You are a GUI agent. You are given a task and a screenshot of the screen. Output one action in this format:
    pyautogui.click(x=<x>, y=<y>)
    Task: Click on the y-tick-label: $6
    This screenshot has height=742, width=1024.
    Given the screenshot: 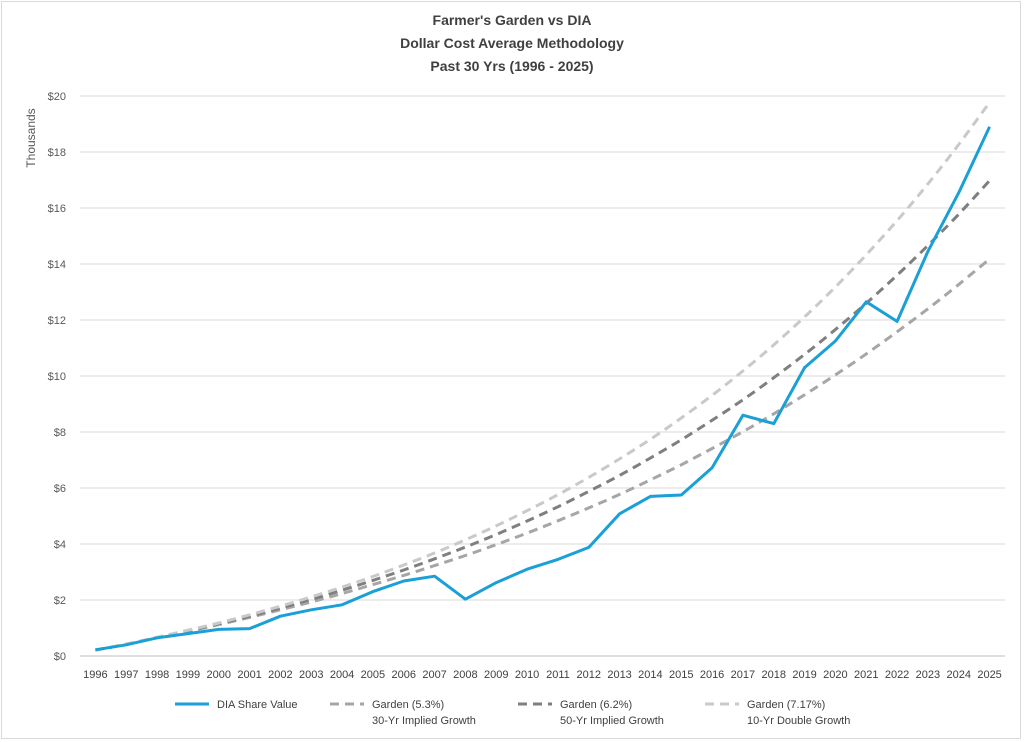 What is the action you would take?
    pyautogui.click(x=60, y=489)
    